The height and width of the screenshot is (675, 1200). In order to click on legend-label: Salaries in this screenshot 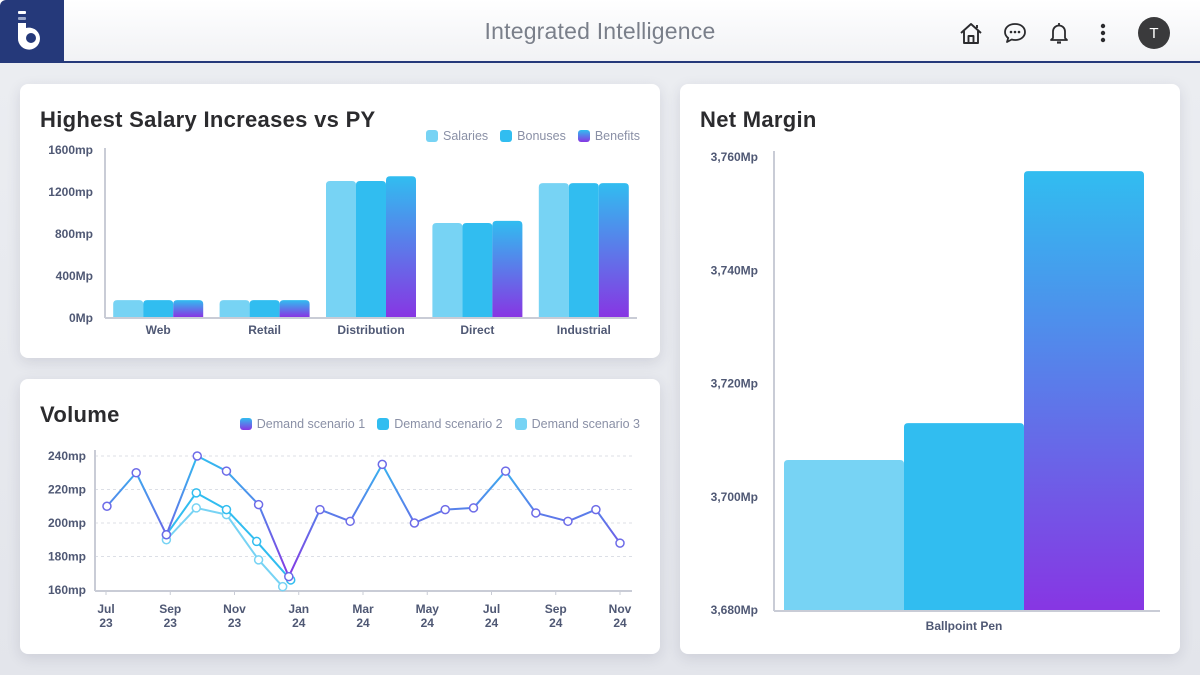, I will do `click(466, 136)`.